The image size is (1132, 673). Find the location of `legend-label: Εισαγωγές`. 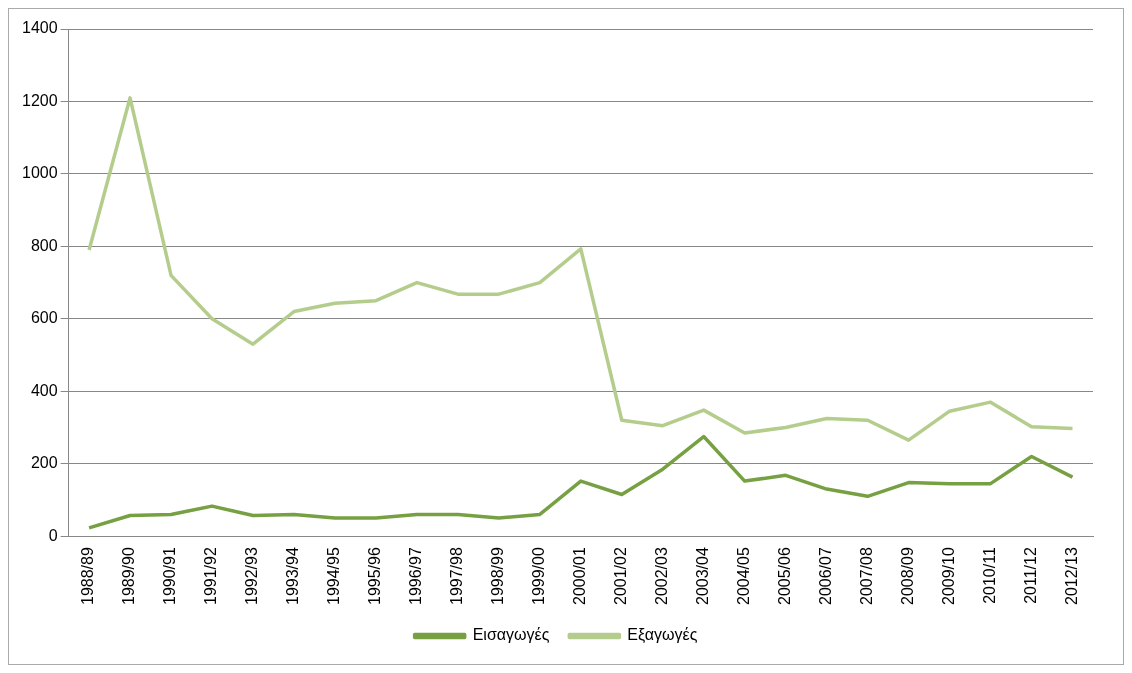

legend-label: Εισαγωγές is located at coordinates (511, 635).